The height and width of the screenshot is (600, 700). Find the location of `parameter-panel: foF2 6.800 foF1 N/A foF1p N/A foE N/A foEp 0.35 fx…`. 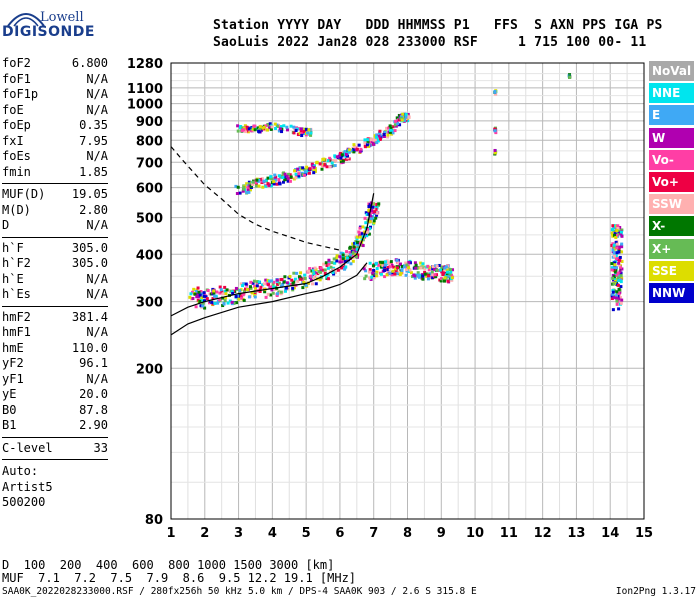

parameter-panel: foF2 6.800 foF1 N/A foF1p N/A foE N/A foEp 0.35 fx… is located at coordinates (55, 283).